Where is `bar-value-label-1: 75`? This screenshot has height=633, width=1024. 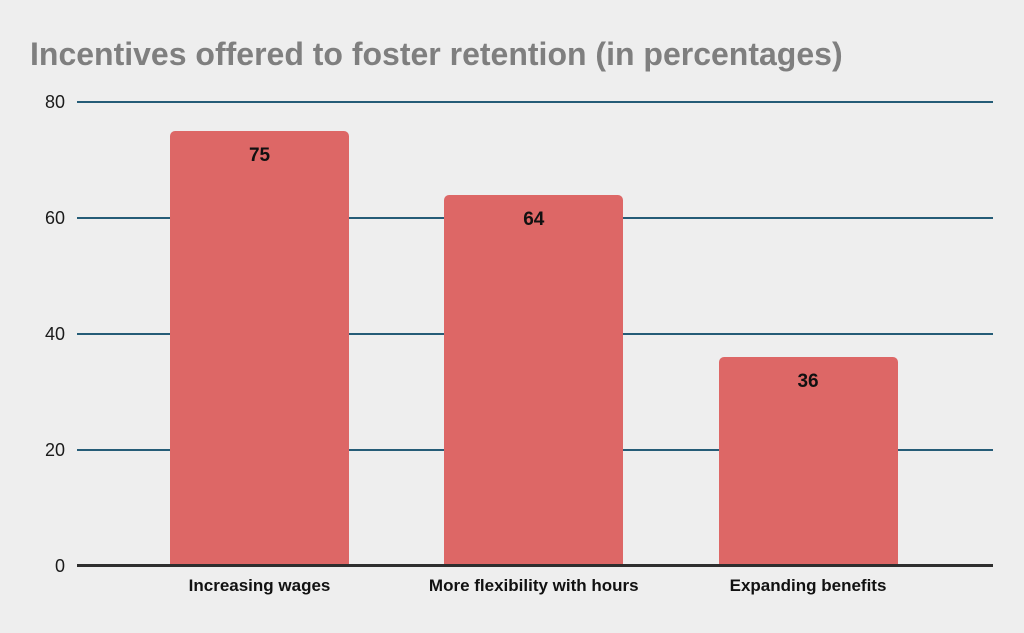 bar-value-label-1: 75 is located at coordinates (259, 155).